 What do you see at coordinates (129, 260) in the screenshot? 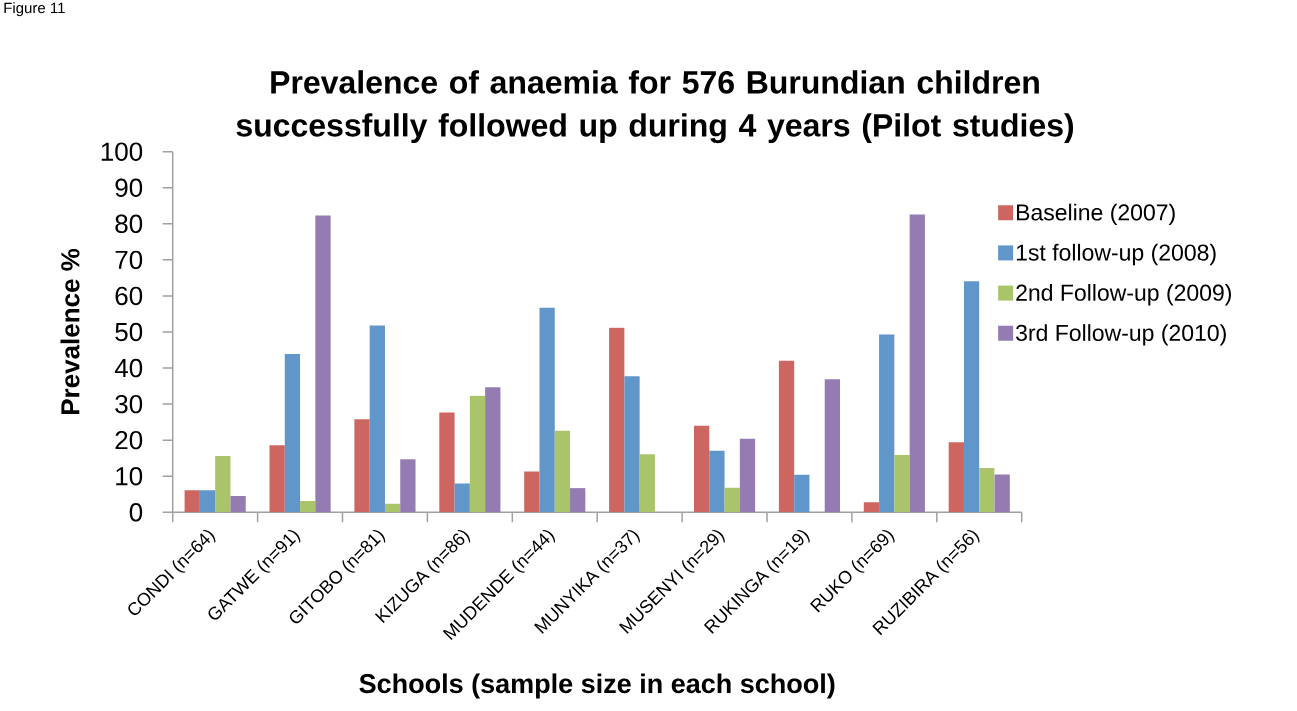
I see `y-tick-label: 70` at bounding box center [129, 260].